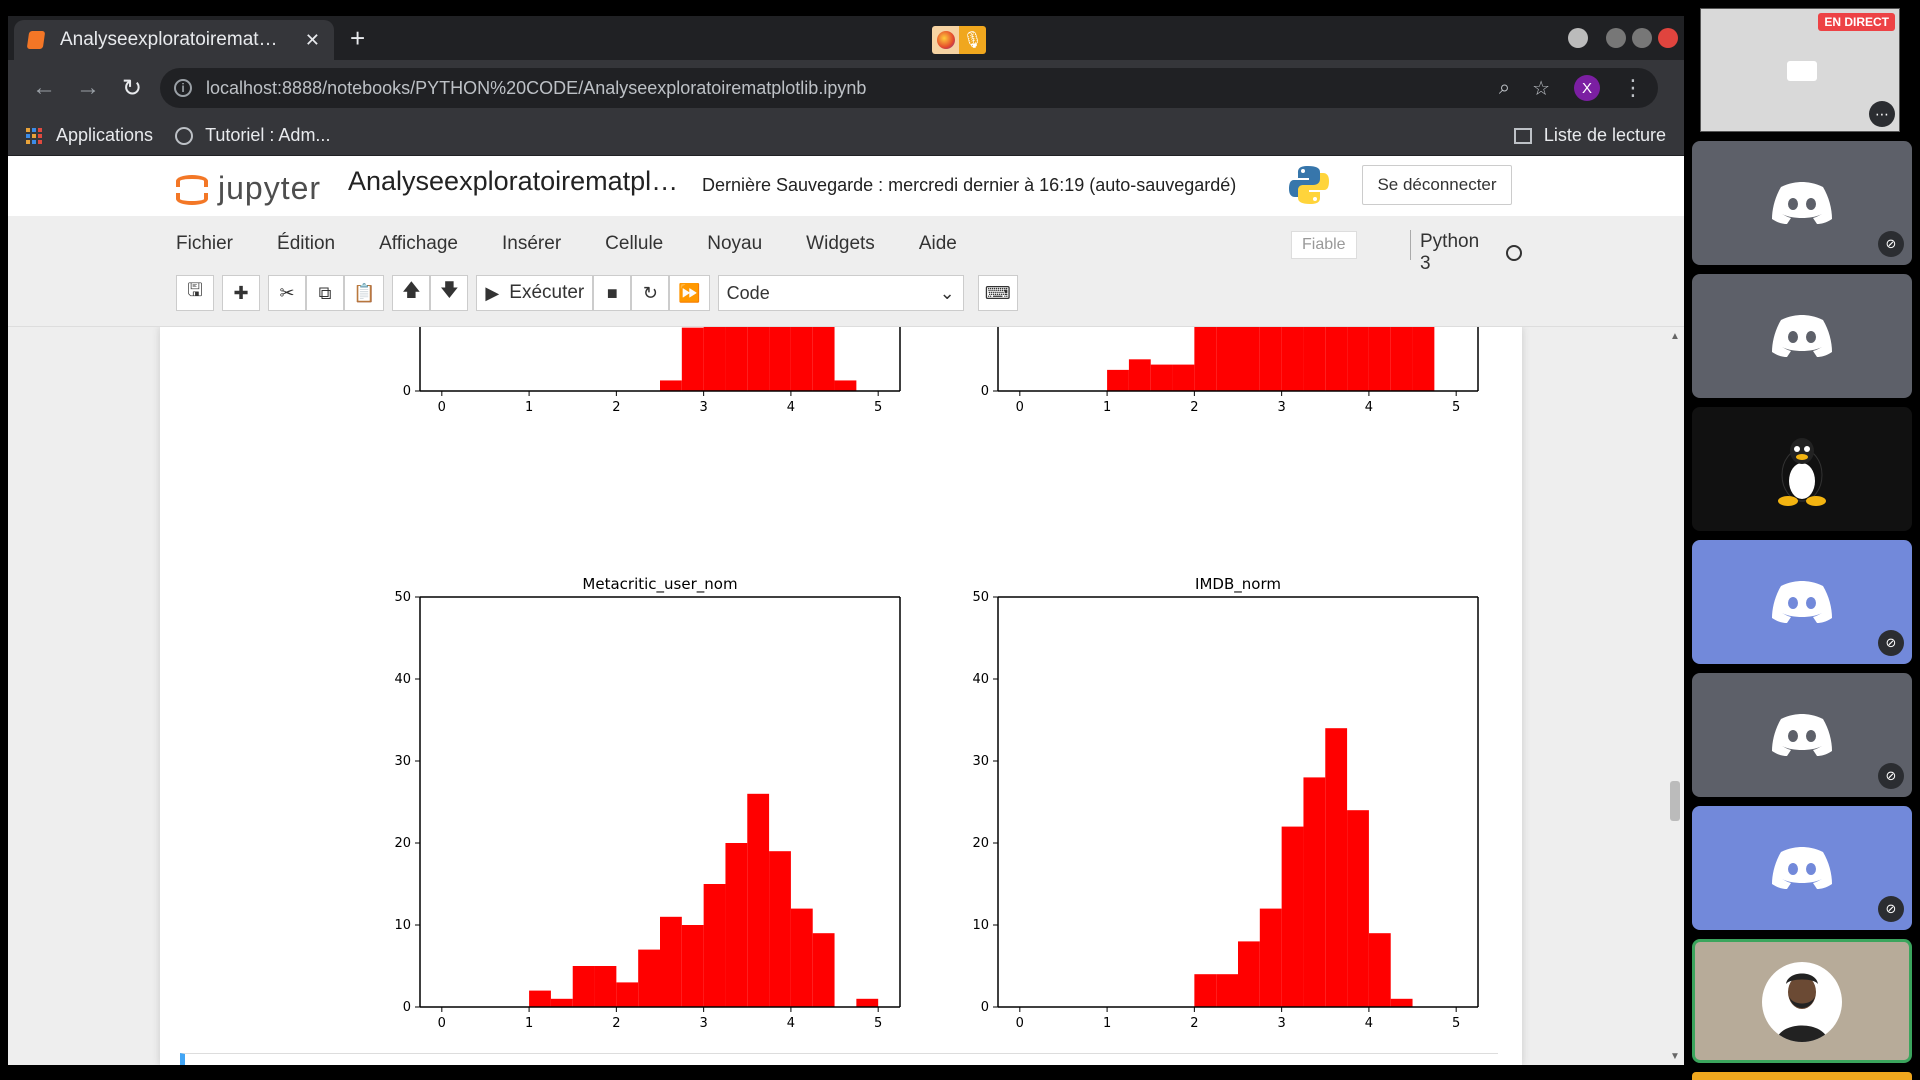 Image resolution: width=1920 pixels, height=1080 pixels. I want to click on chevron-down-icon: ⌄, so click(947, 292).